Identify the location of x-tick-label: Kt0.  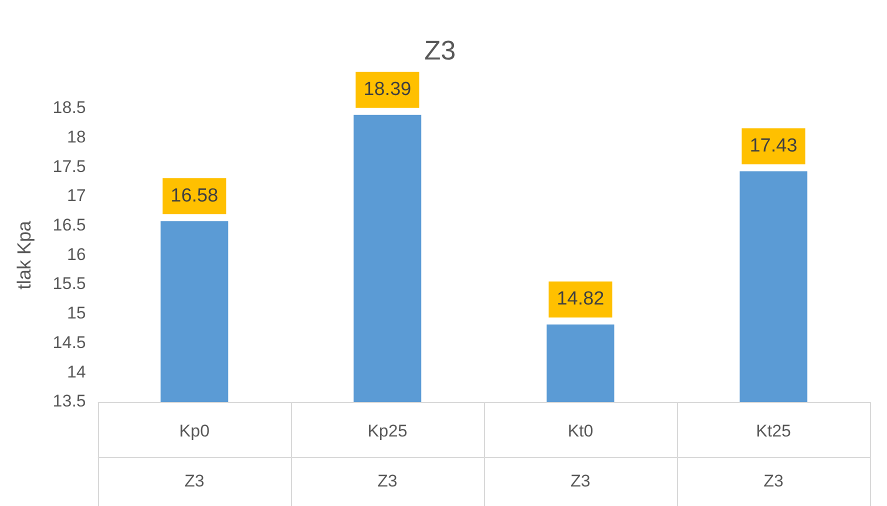
(581, 431).